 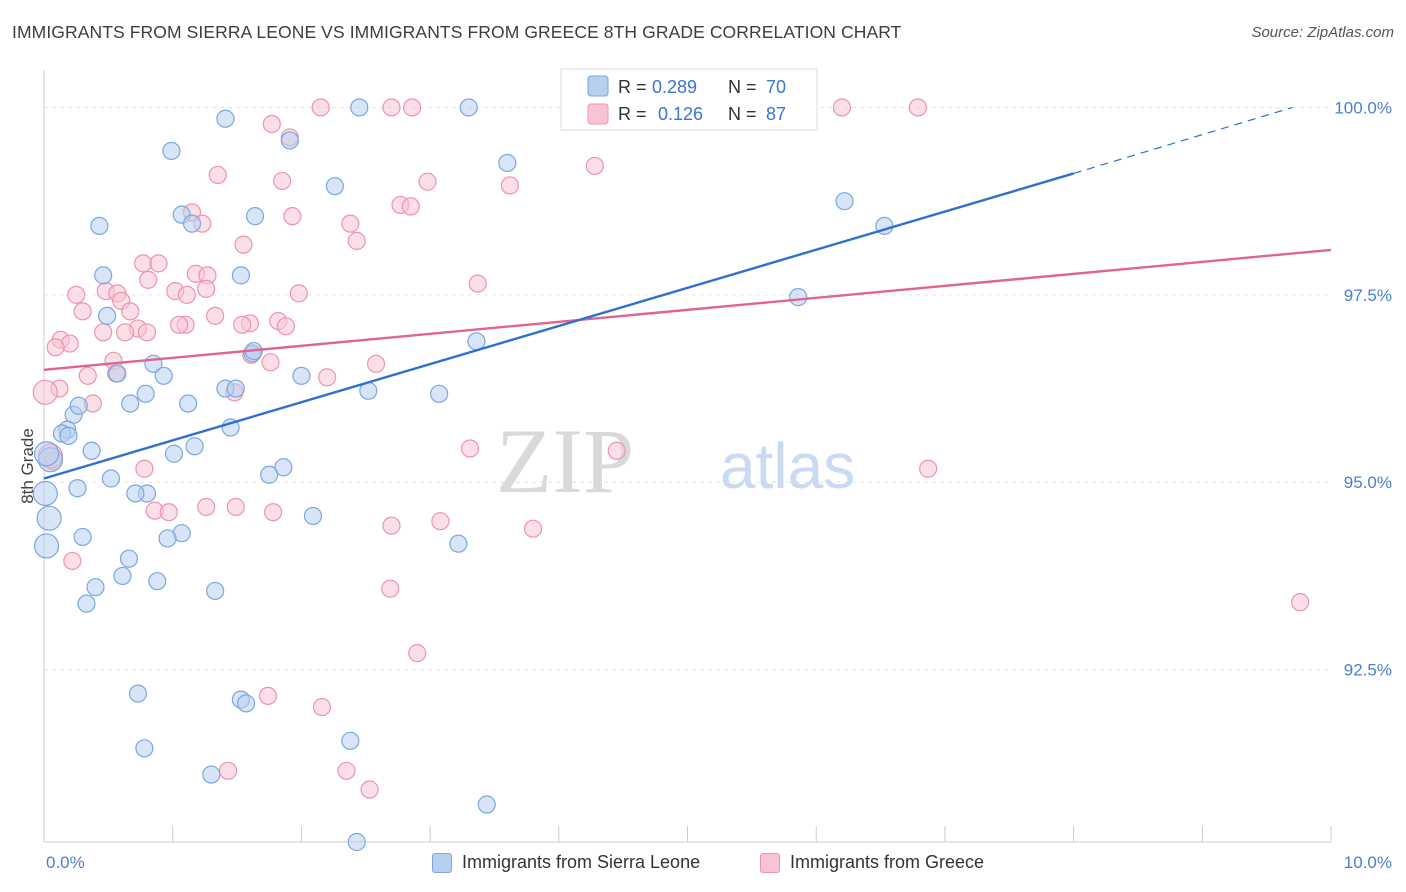 I want to click on stats-legend: R = 0.289 N = 70 R = 0.126 N = 87, so click(x=689, y=99).